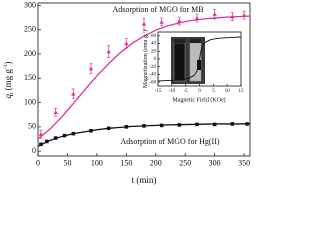  What do you see at coordinates (213, 91) in the screenshot?
I see `x-tick-label: 5` at bounding box center [213, 91].